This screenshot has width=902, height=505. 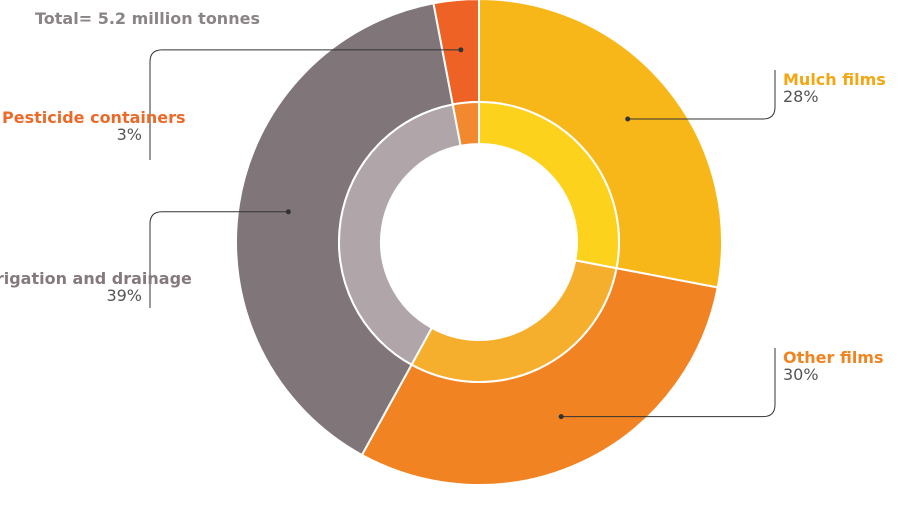 What do you see at coordinates (129, 134) in the screenshot?
I see `label-percent: 3%` at bounding box center [129, 134].